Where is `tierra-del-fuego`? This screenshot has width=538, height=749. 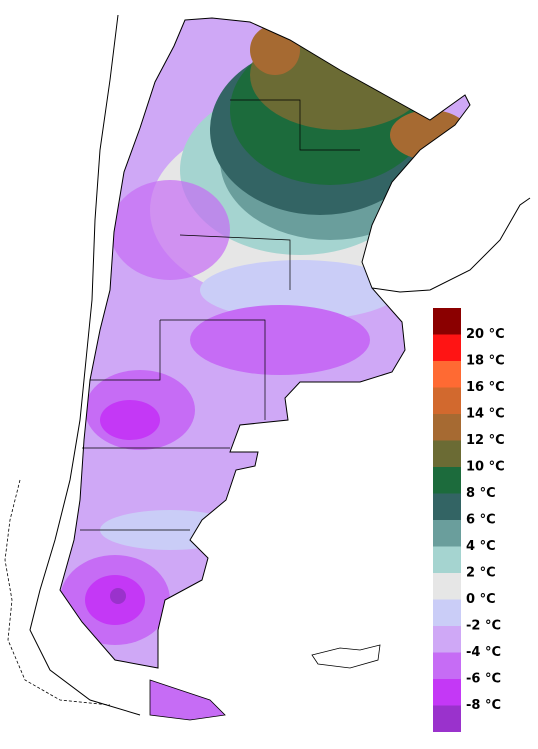 tierra-del-fuego is located at coordinates (187, 700).